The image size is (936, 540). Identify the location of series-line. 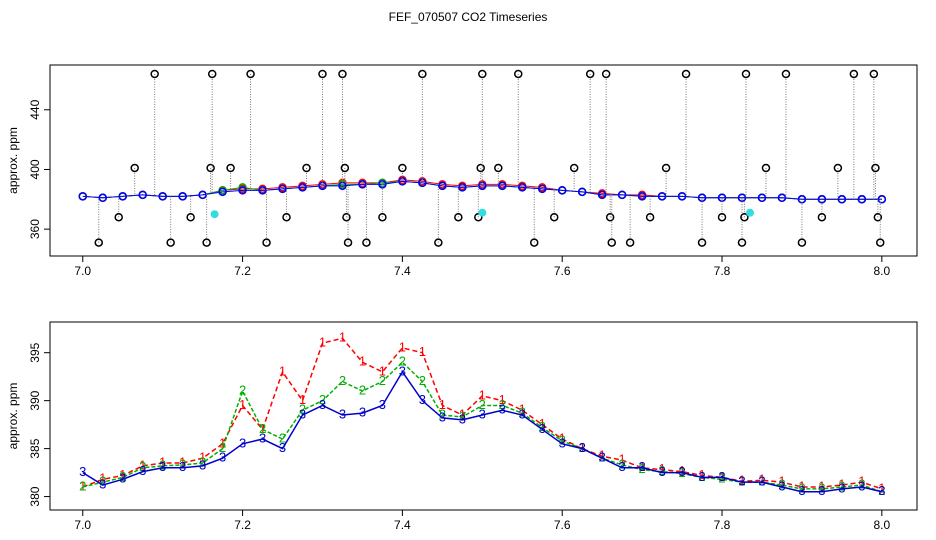
(482, 190).